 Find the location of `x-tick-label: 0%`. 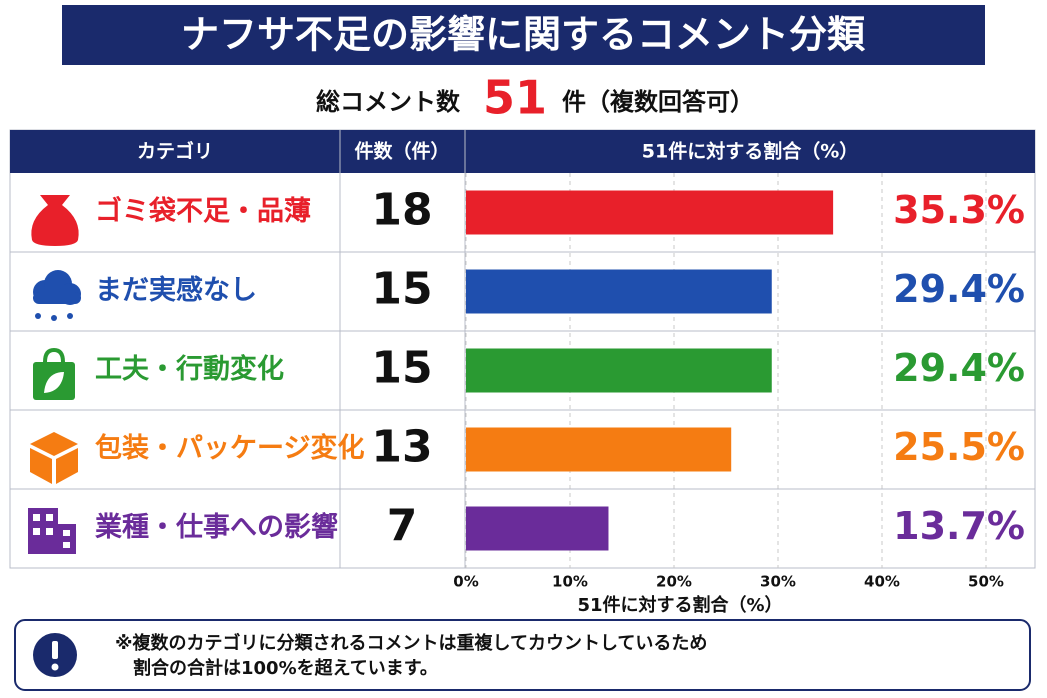

x-tick-label: 0% is located at coordinates (465, 582).